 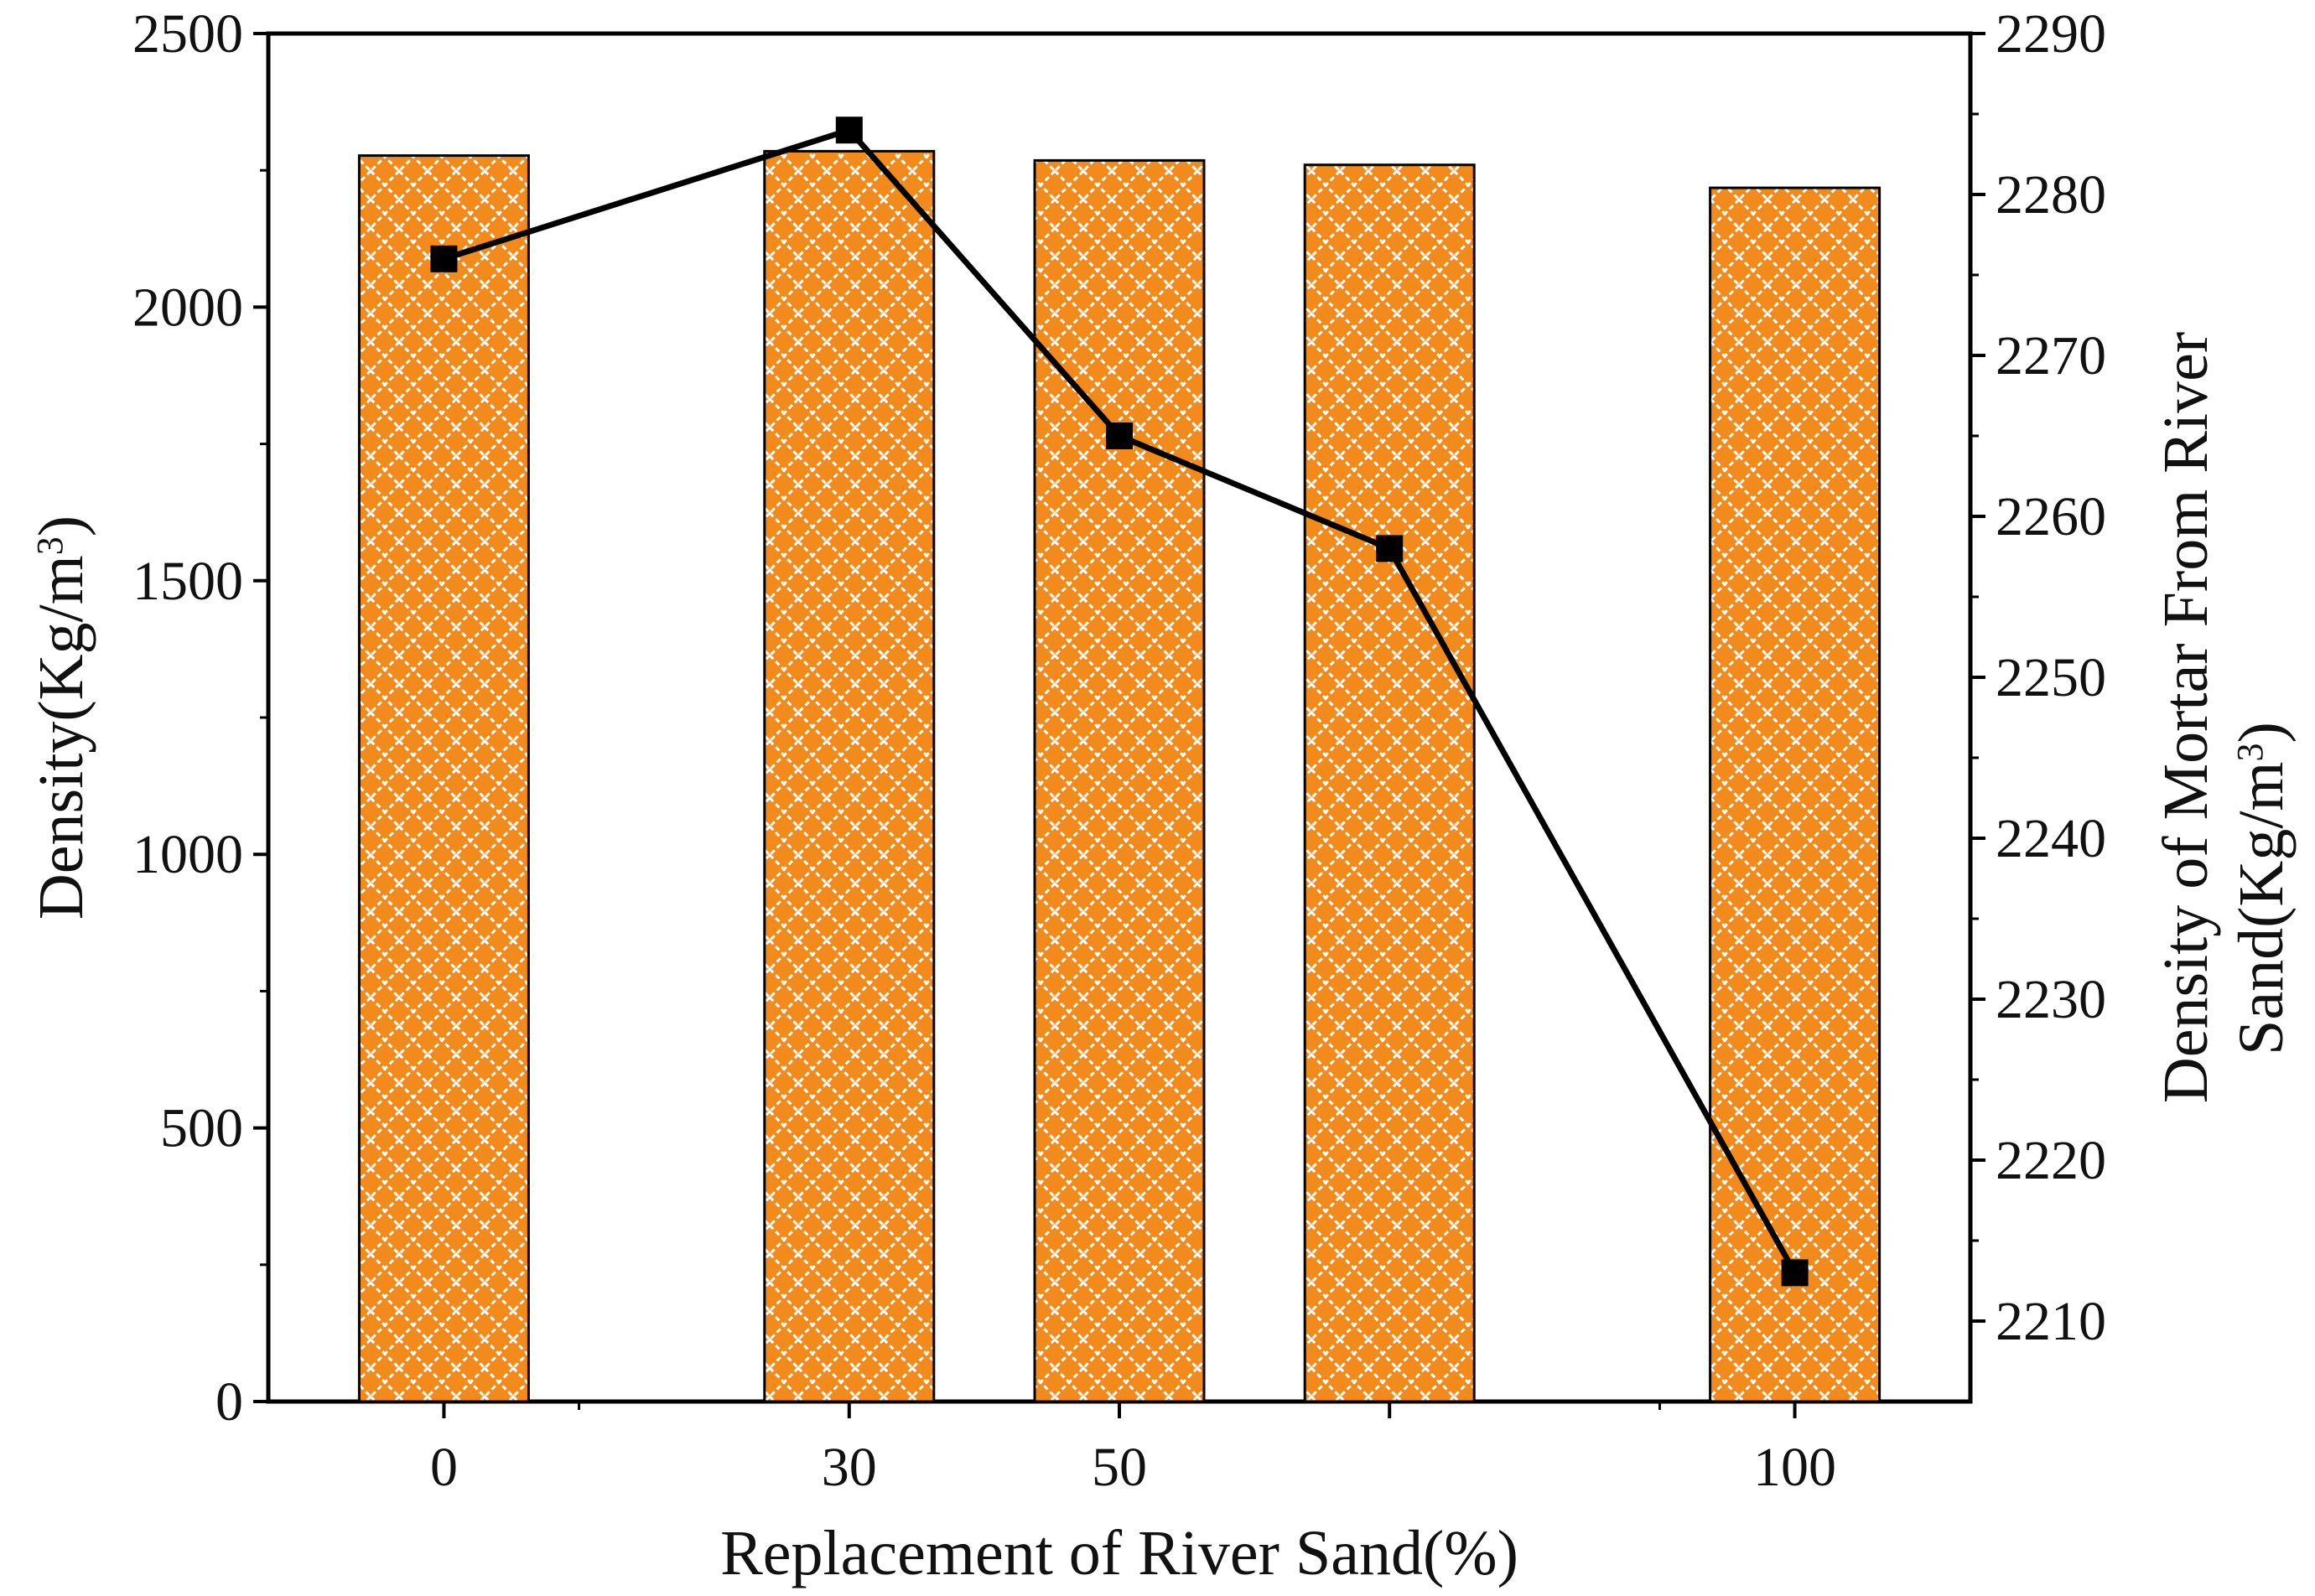 What do you see at coordinates (188, 34) in the screenshot?
I see `y-tick-label-2500: 2500` at bounding box center [188, 34].